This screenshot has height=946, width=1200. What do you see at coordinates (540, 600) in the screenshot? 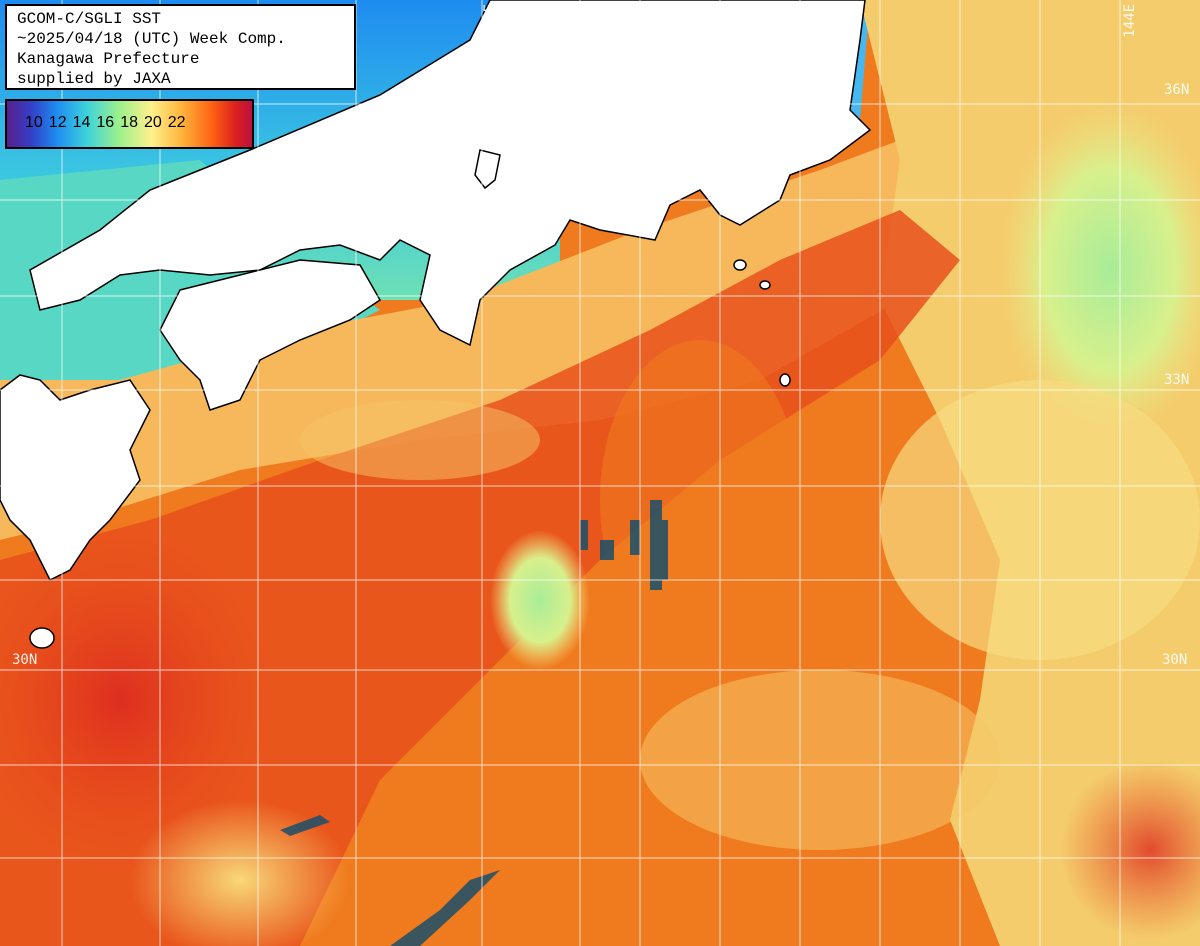
I see `sea-cool-eddy` at bounding box center [540, 600].